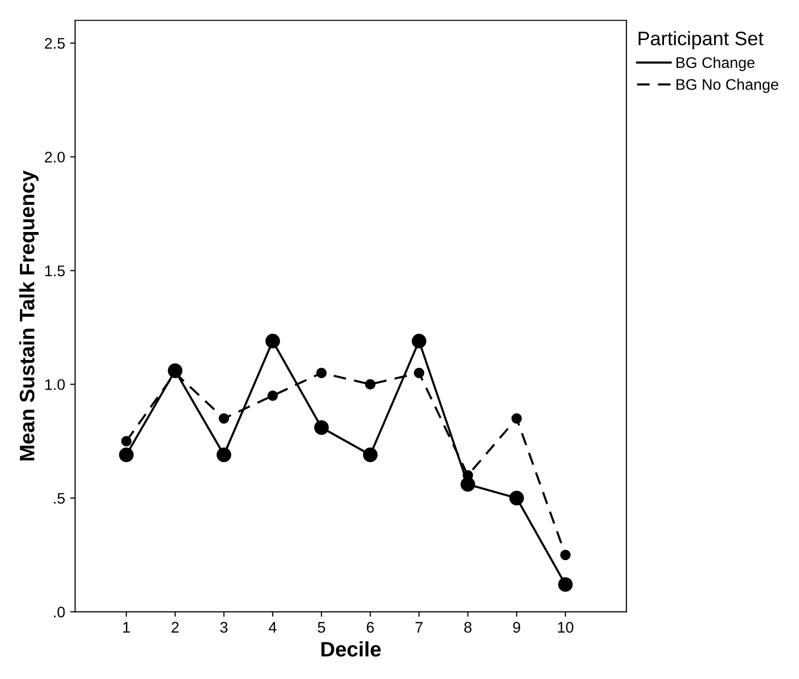 The image size is (799, 679). Describe the element at coordinates (126, 627) in the screenshot. I see `x-tick-label: 1` at that location.